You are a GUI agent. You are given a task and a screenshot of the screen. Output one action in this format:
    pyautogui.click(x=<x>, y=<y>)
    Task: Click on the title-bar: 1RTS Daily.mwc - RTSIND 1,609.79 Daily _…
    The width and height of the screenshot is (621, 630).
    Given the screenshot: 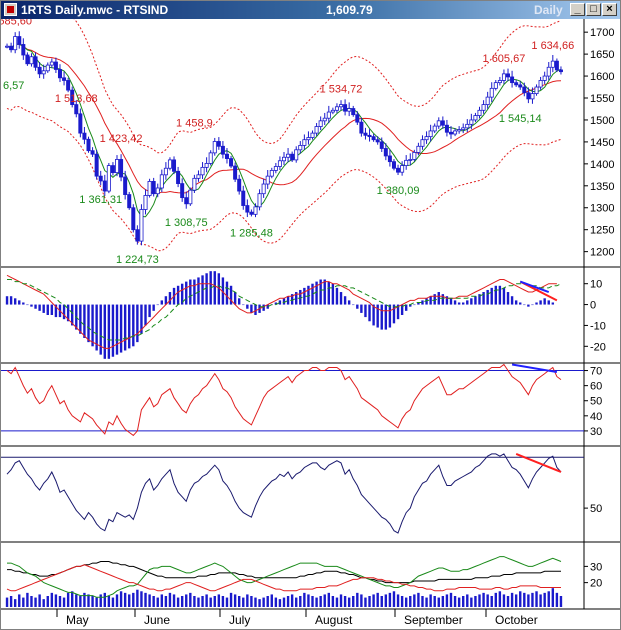 What is the action you would take?
    pyautogui.click(x=310, y=10)
    